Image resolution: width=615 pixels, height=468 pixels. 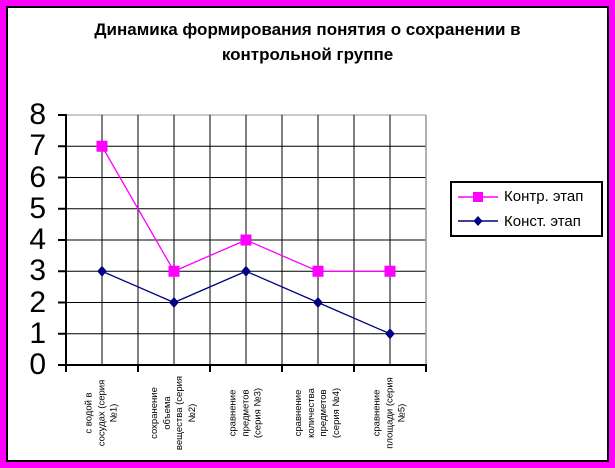 I want to click on legend-diamond-marker-icon, so click(x=478, y=221).